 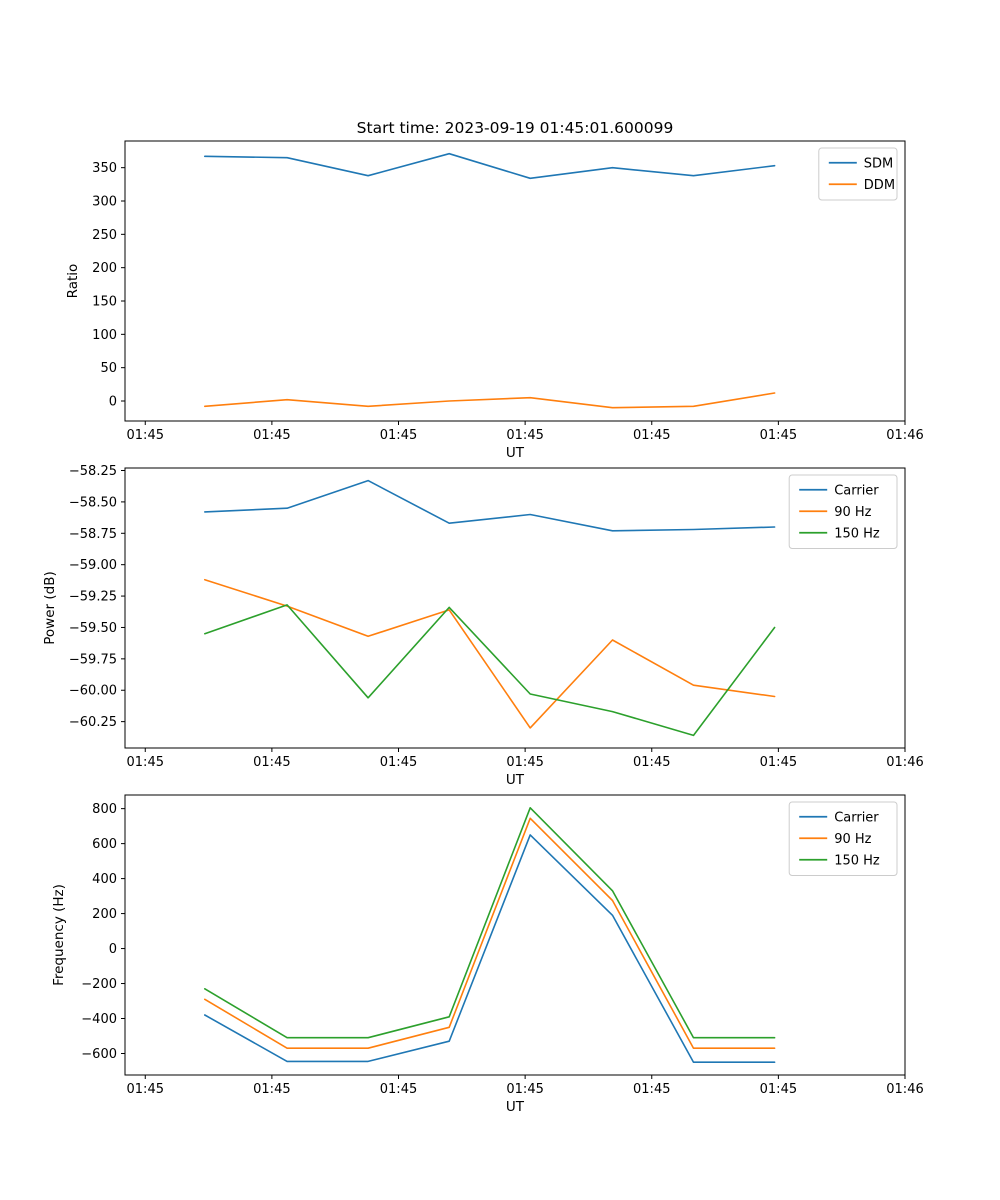 I want to click on y-tick-label: −60.00, so click(x=93, y=691).